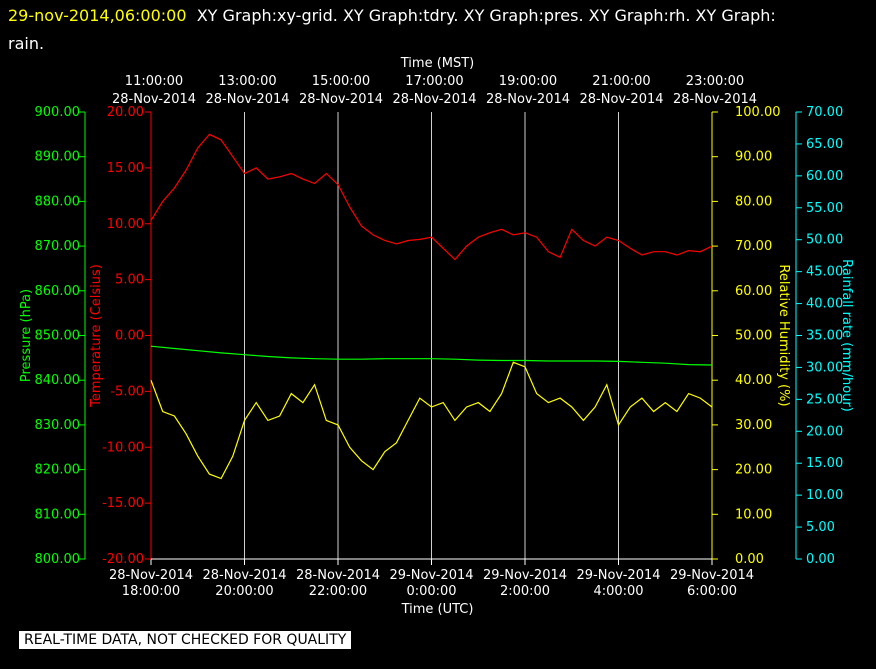  I want to click on top-tick-time: 23:00:00, so click(715, 81).